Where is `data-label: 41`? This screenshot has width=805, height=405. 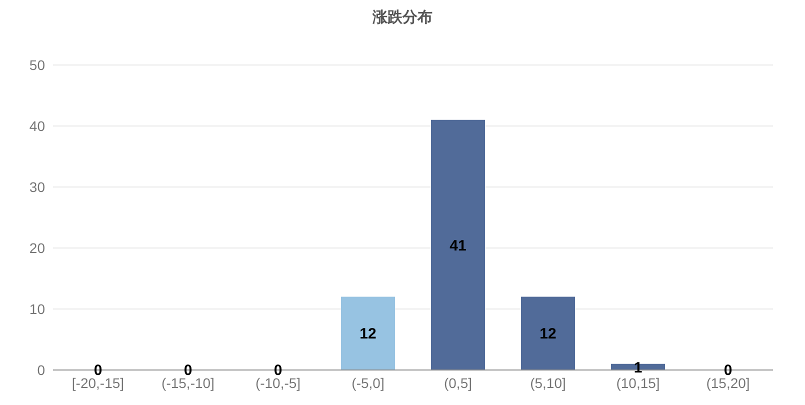 data-label: 41 is located at coordinates (458, 245).